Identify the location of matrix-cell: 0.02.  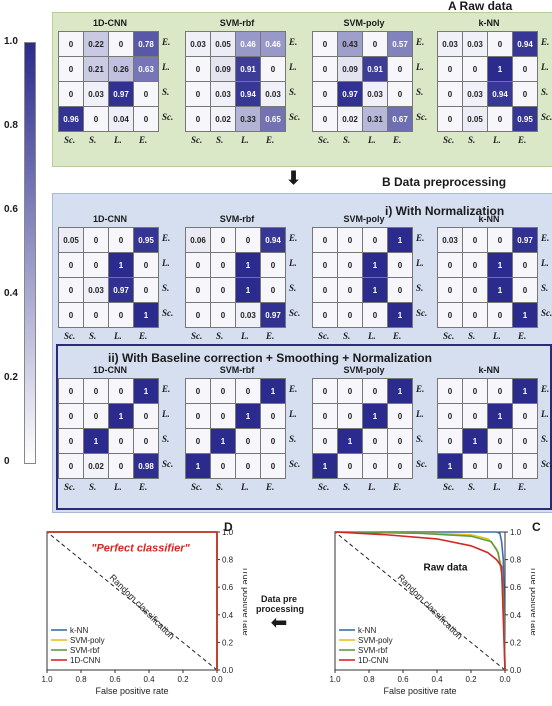
(96, 466).